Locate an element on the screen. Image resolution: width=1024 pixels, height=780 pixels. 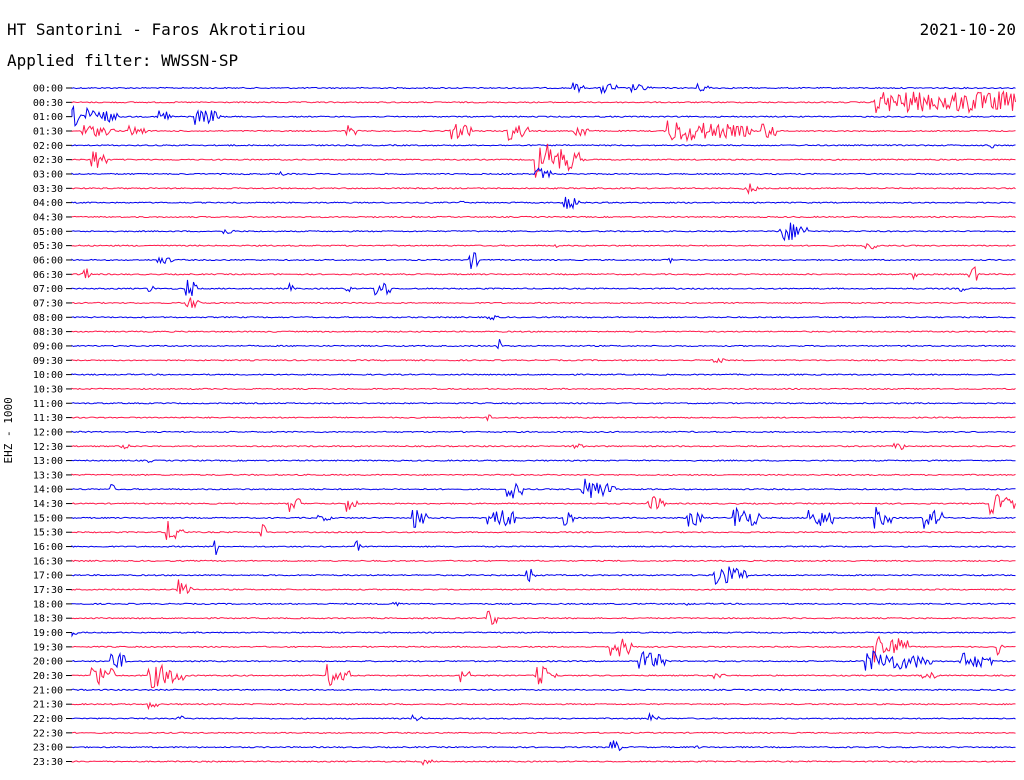
time-label: 02:30 is located at coordinates (48, 160).